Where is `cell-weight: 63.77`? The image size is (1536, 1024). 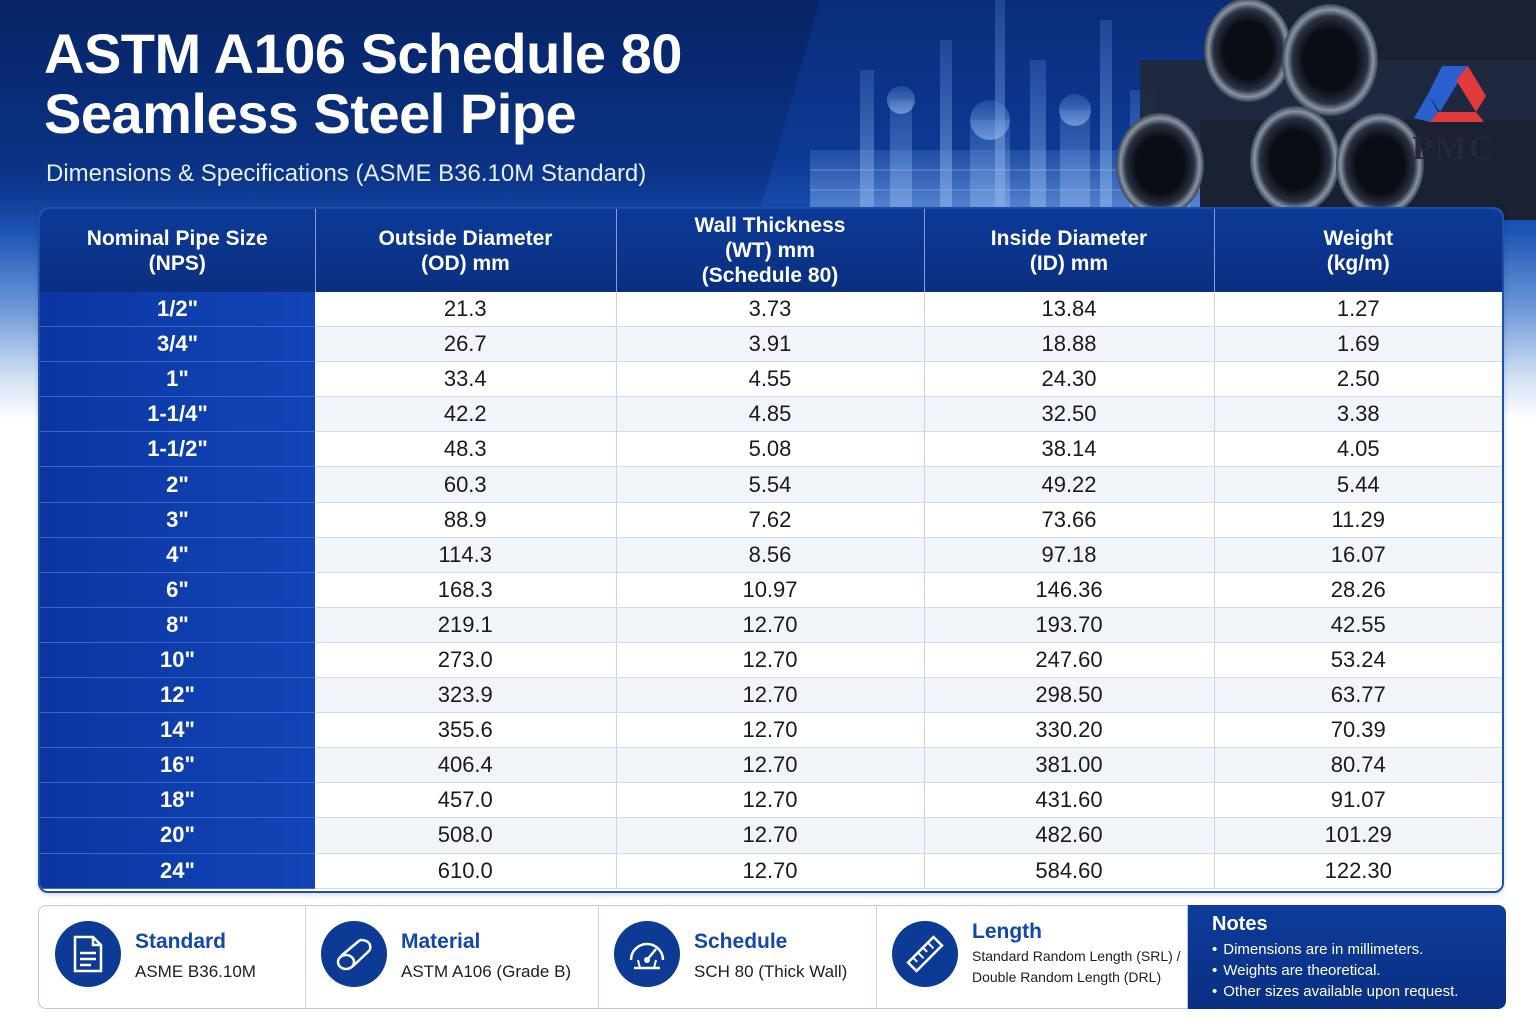 cell-weight: 63.77 is located at coordinates (1358, 695).